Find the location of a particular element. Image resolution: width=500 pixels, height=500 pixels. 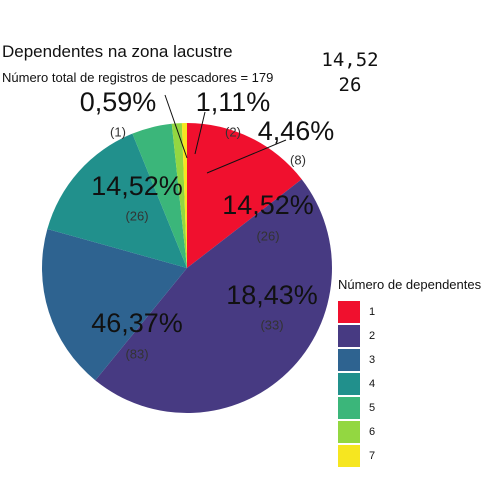

legend-item-5: 5 is located at coordinates (409, 408).